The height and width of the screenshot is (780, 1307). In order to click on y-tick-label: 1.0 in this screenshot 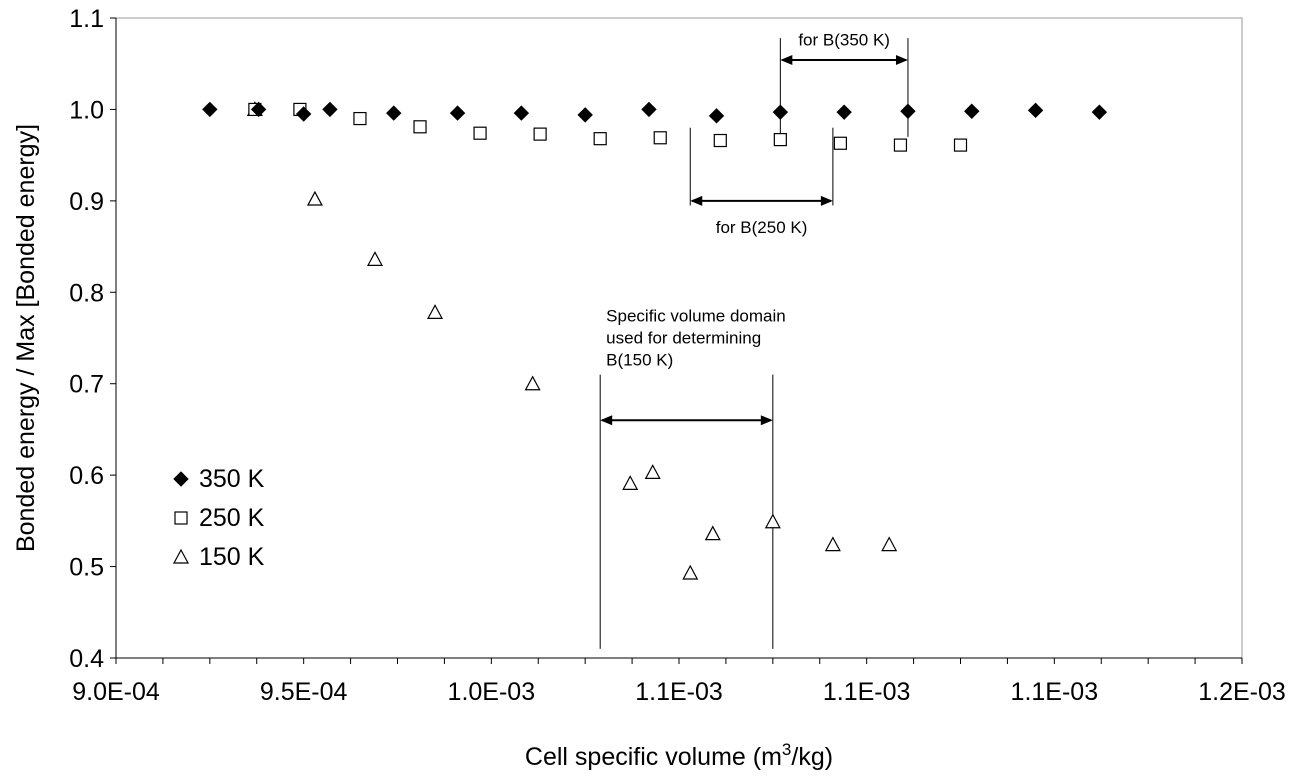, I will do `click(86, 110)`.